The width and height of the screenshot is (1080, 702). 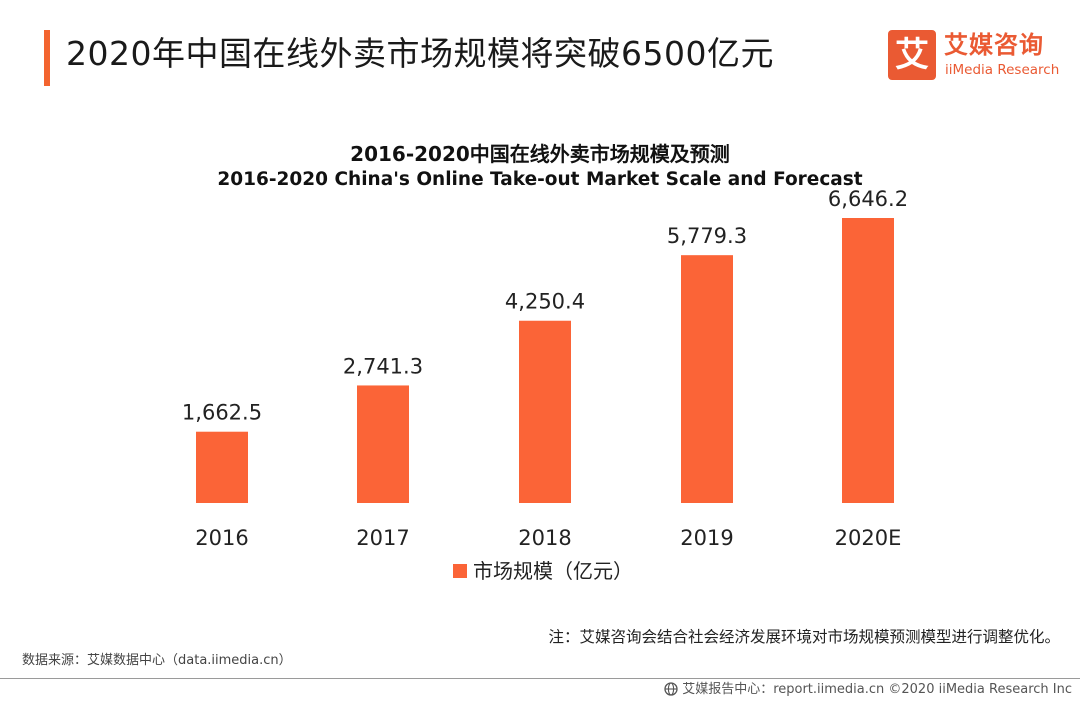 What do you see at coordinates (912, 55) in the screenshot?
I see `logo-mark-icon: 艾` at bounding box center [912, 55].